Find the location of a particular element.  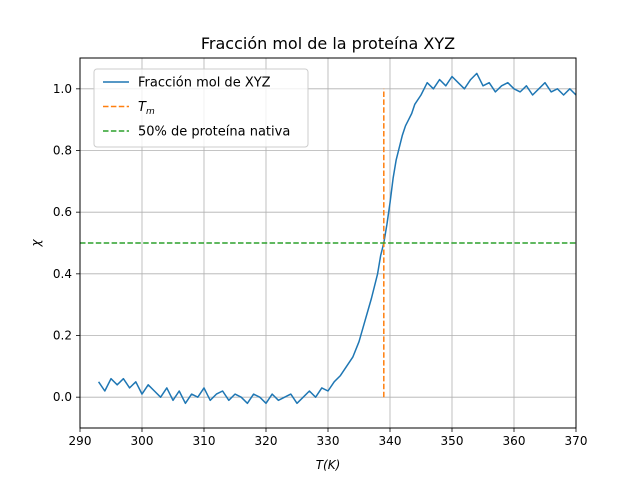

x-tick-label: 320 is located at coordinates (266, 441).